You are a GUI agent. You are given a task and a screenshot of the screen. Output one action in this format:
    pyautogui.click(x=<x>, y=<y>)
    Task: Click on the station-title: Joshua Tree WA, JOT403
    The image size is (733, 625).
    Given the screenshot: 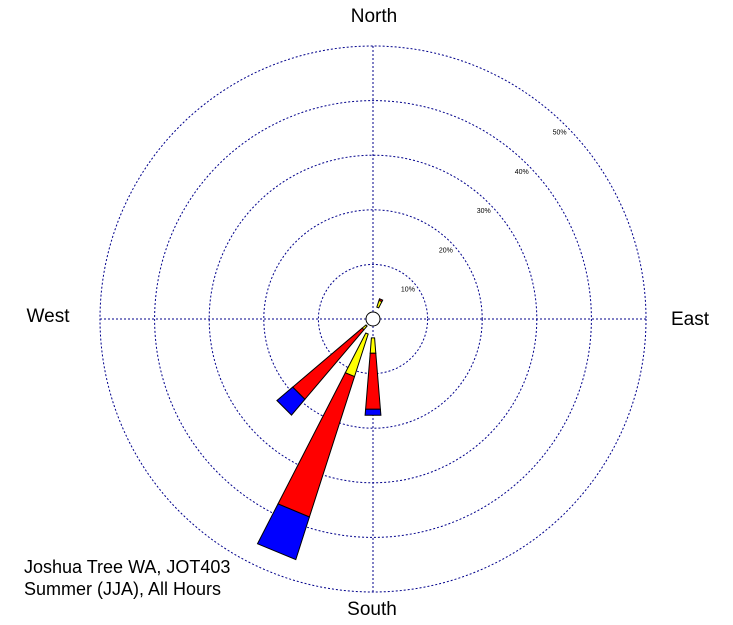 What is the action you would take?
    pyautogui.click(x=127, y=567)
    